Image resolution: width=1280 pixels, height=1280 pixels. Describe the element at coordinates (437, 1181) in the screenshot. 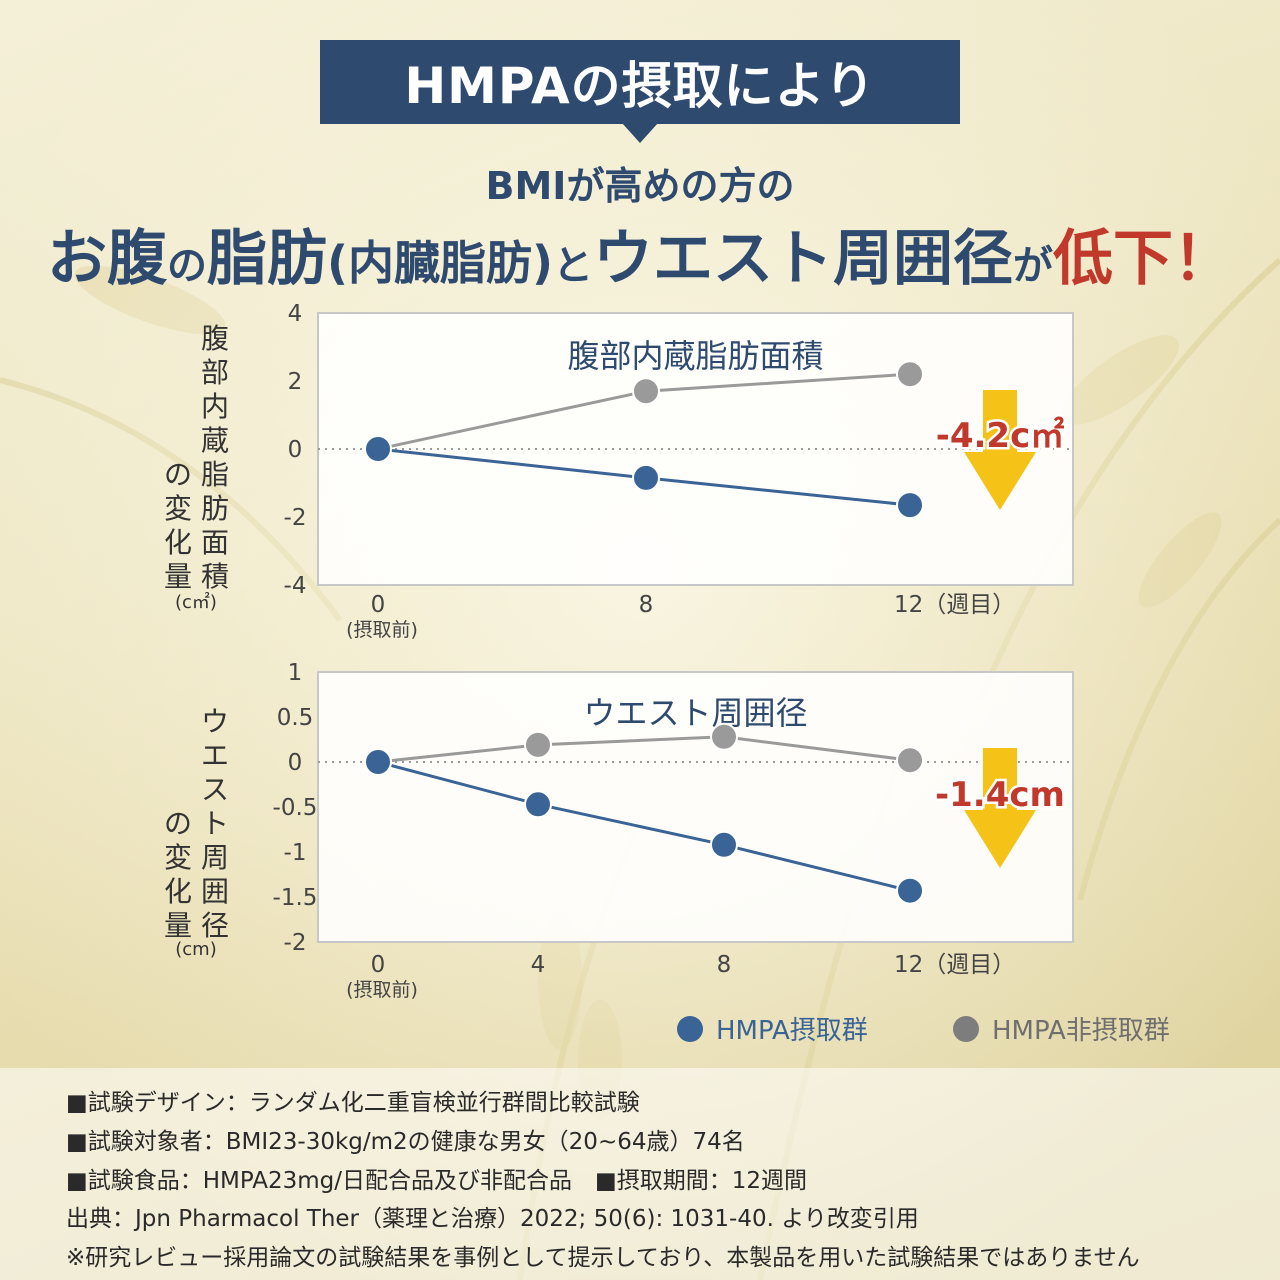

I see `footer-test-food: ■試験食品：HMPA23mg/日配合品及び非配合品 ■摂取期間：12週間` at that location.